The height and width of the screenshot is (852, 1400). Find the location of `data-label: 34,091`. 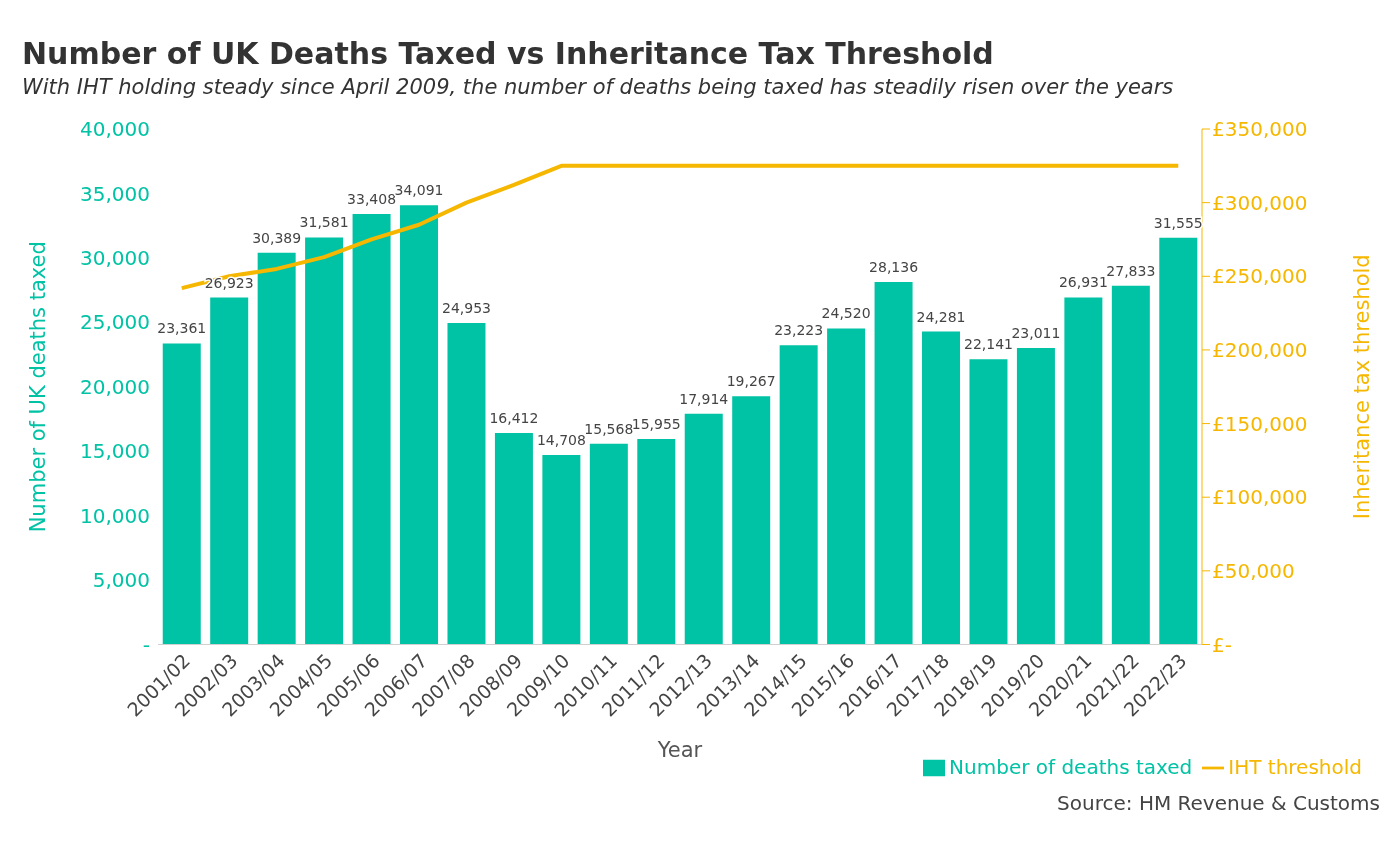

data-label: 34,091 is located at coordinates (419, 190).